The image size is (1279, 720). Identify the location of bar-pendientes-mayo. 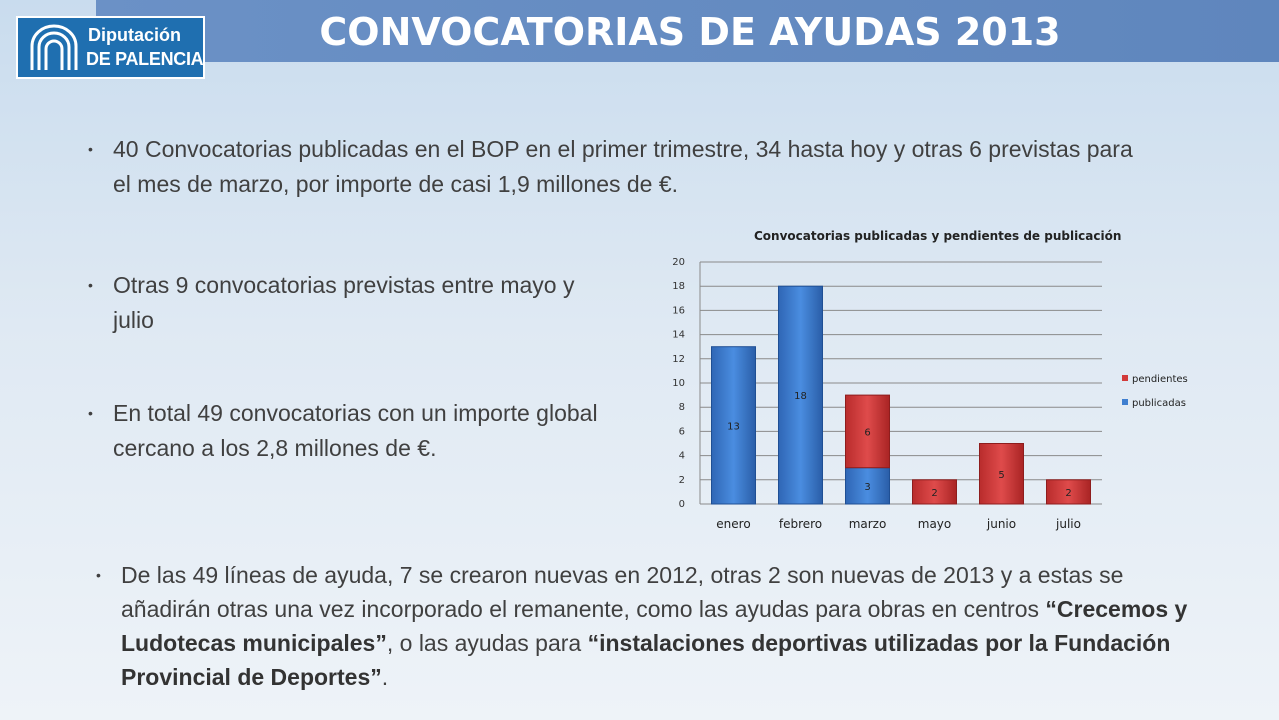
(934, 492).